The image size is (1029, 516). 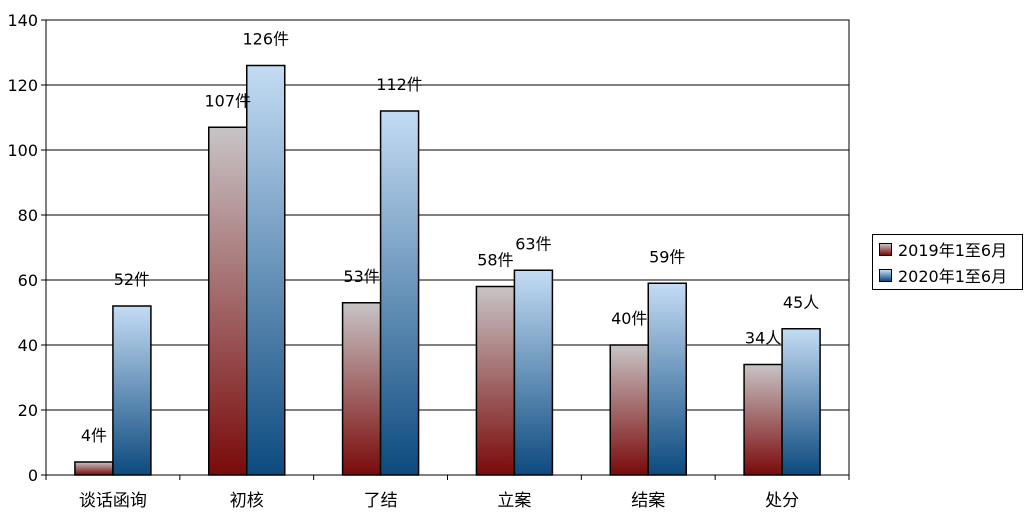 I want to click on y-tick-label: 80, so click(x=28, y=215).